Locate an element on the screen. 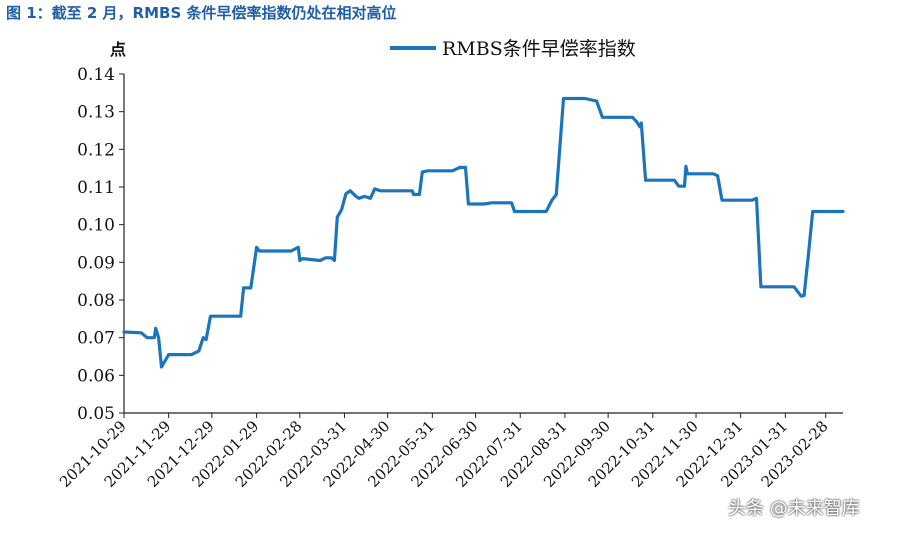 Image resolution: width=914 pixels, height=533 pixels. y-tick-label: 0.08 is located at coordinates (96, 301).